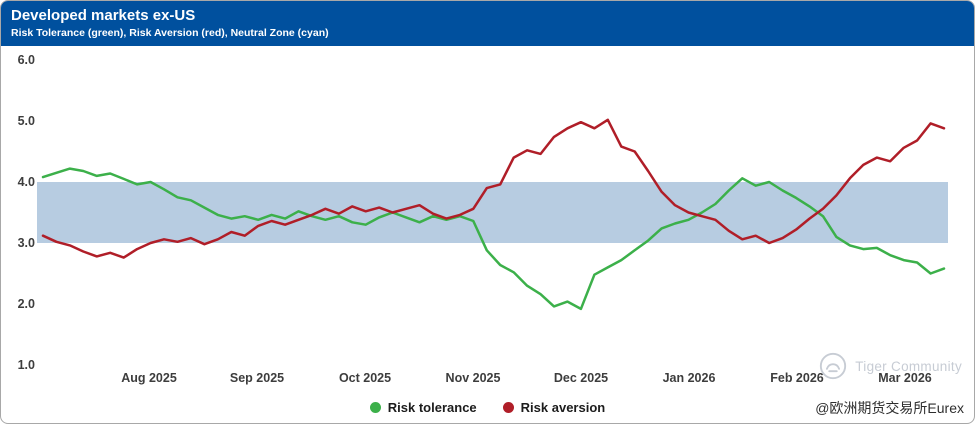  I want to click on legend-item-risk-tolerance: Risk tolerance, so click(423, 407).